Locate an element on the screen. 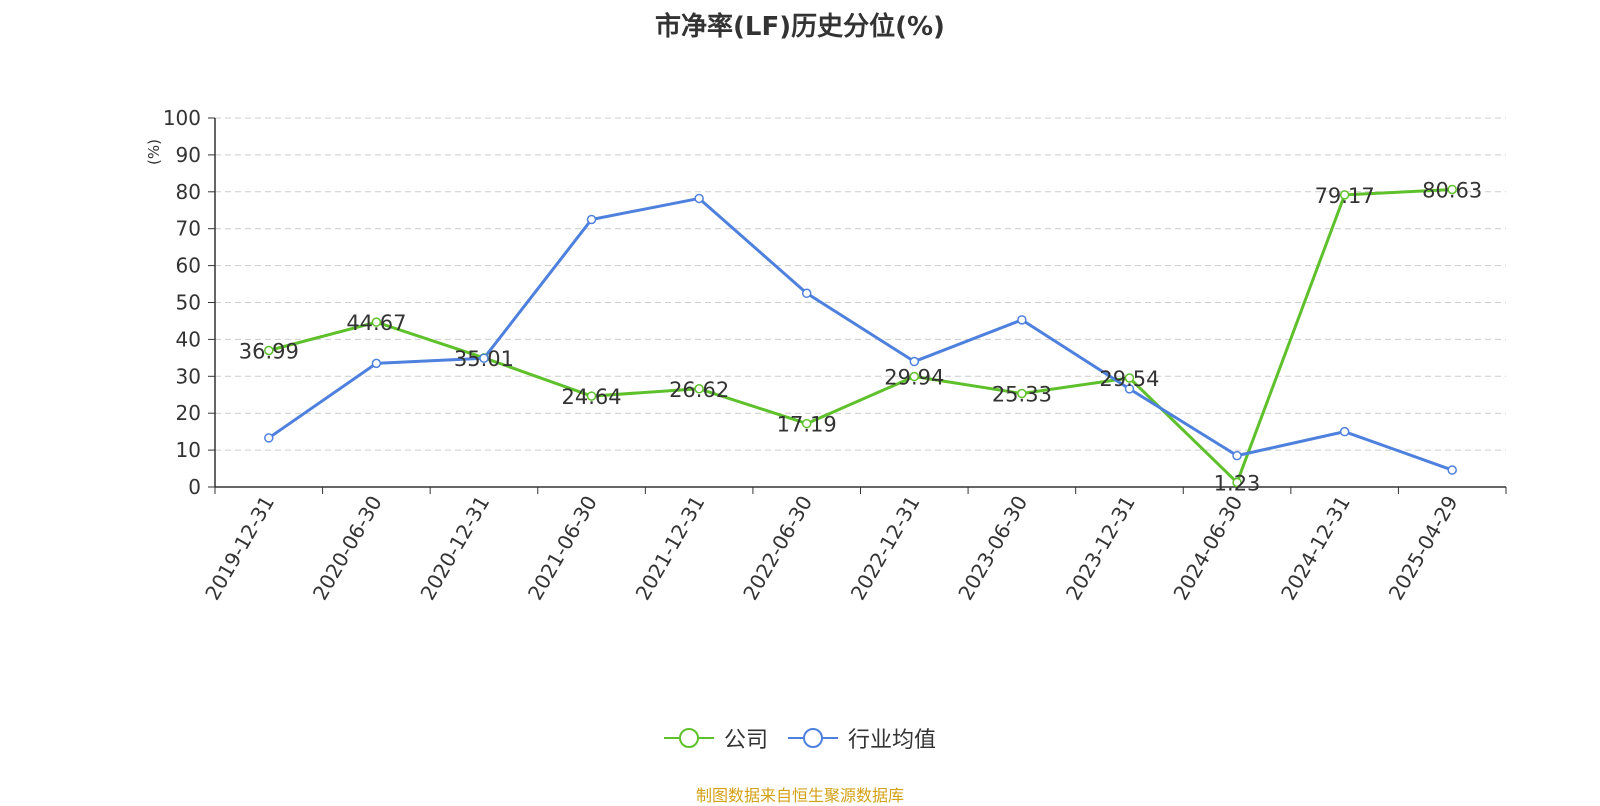 The height and width of the screenshot is (806, 1600). y-tick-label: 60 is located at coordinates (188, 266).